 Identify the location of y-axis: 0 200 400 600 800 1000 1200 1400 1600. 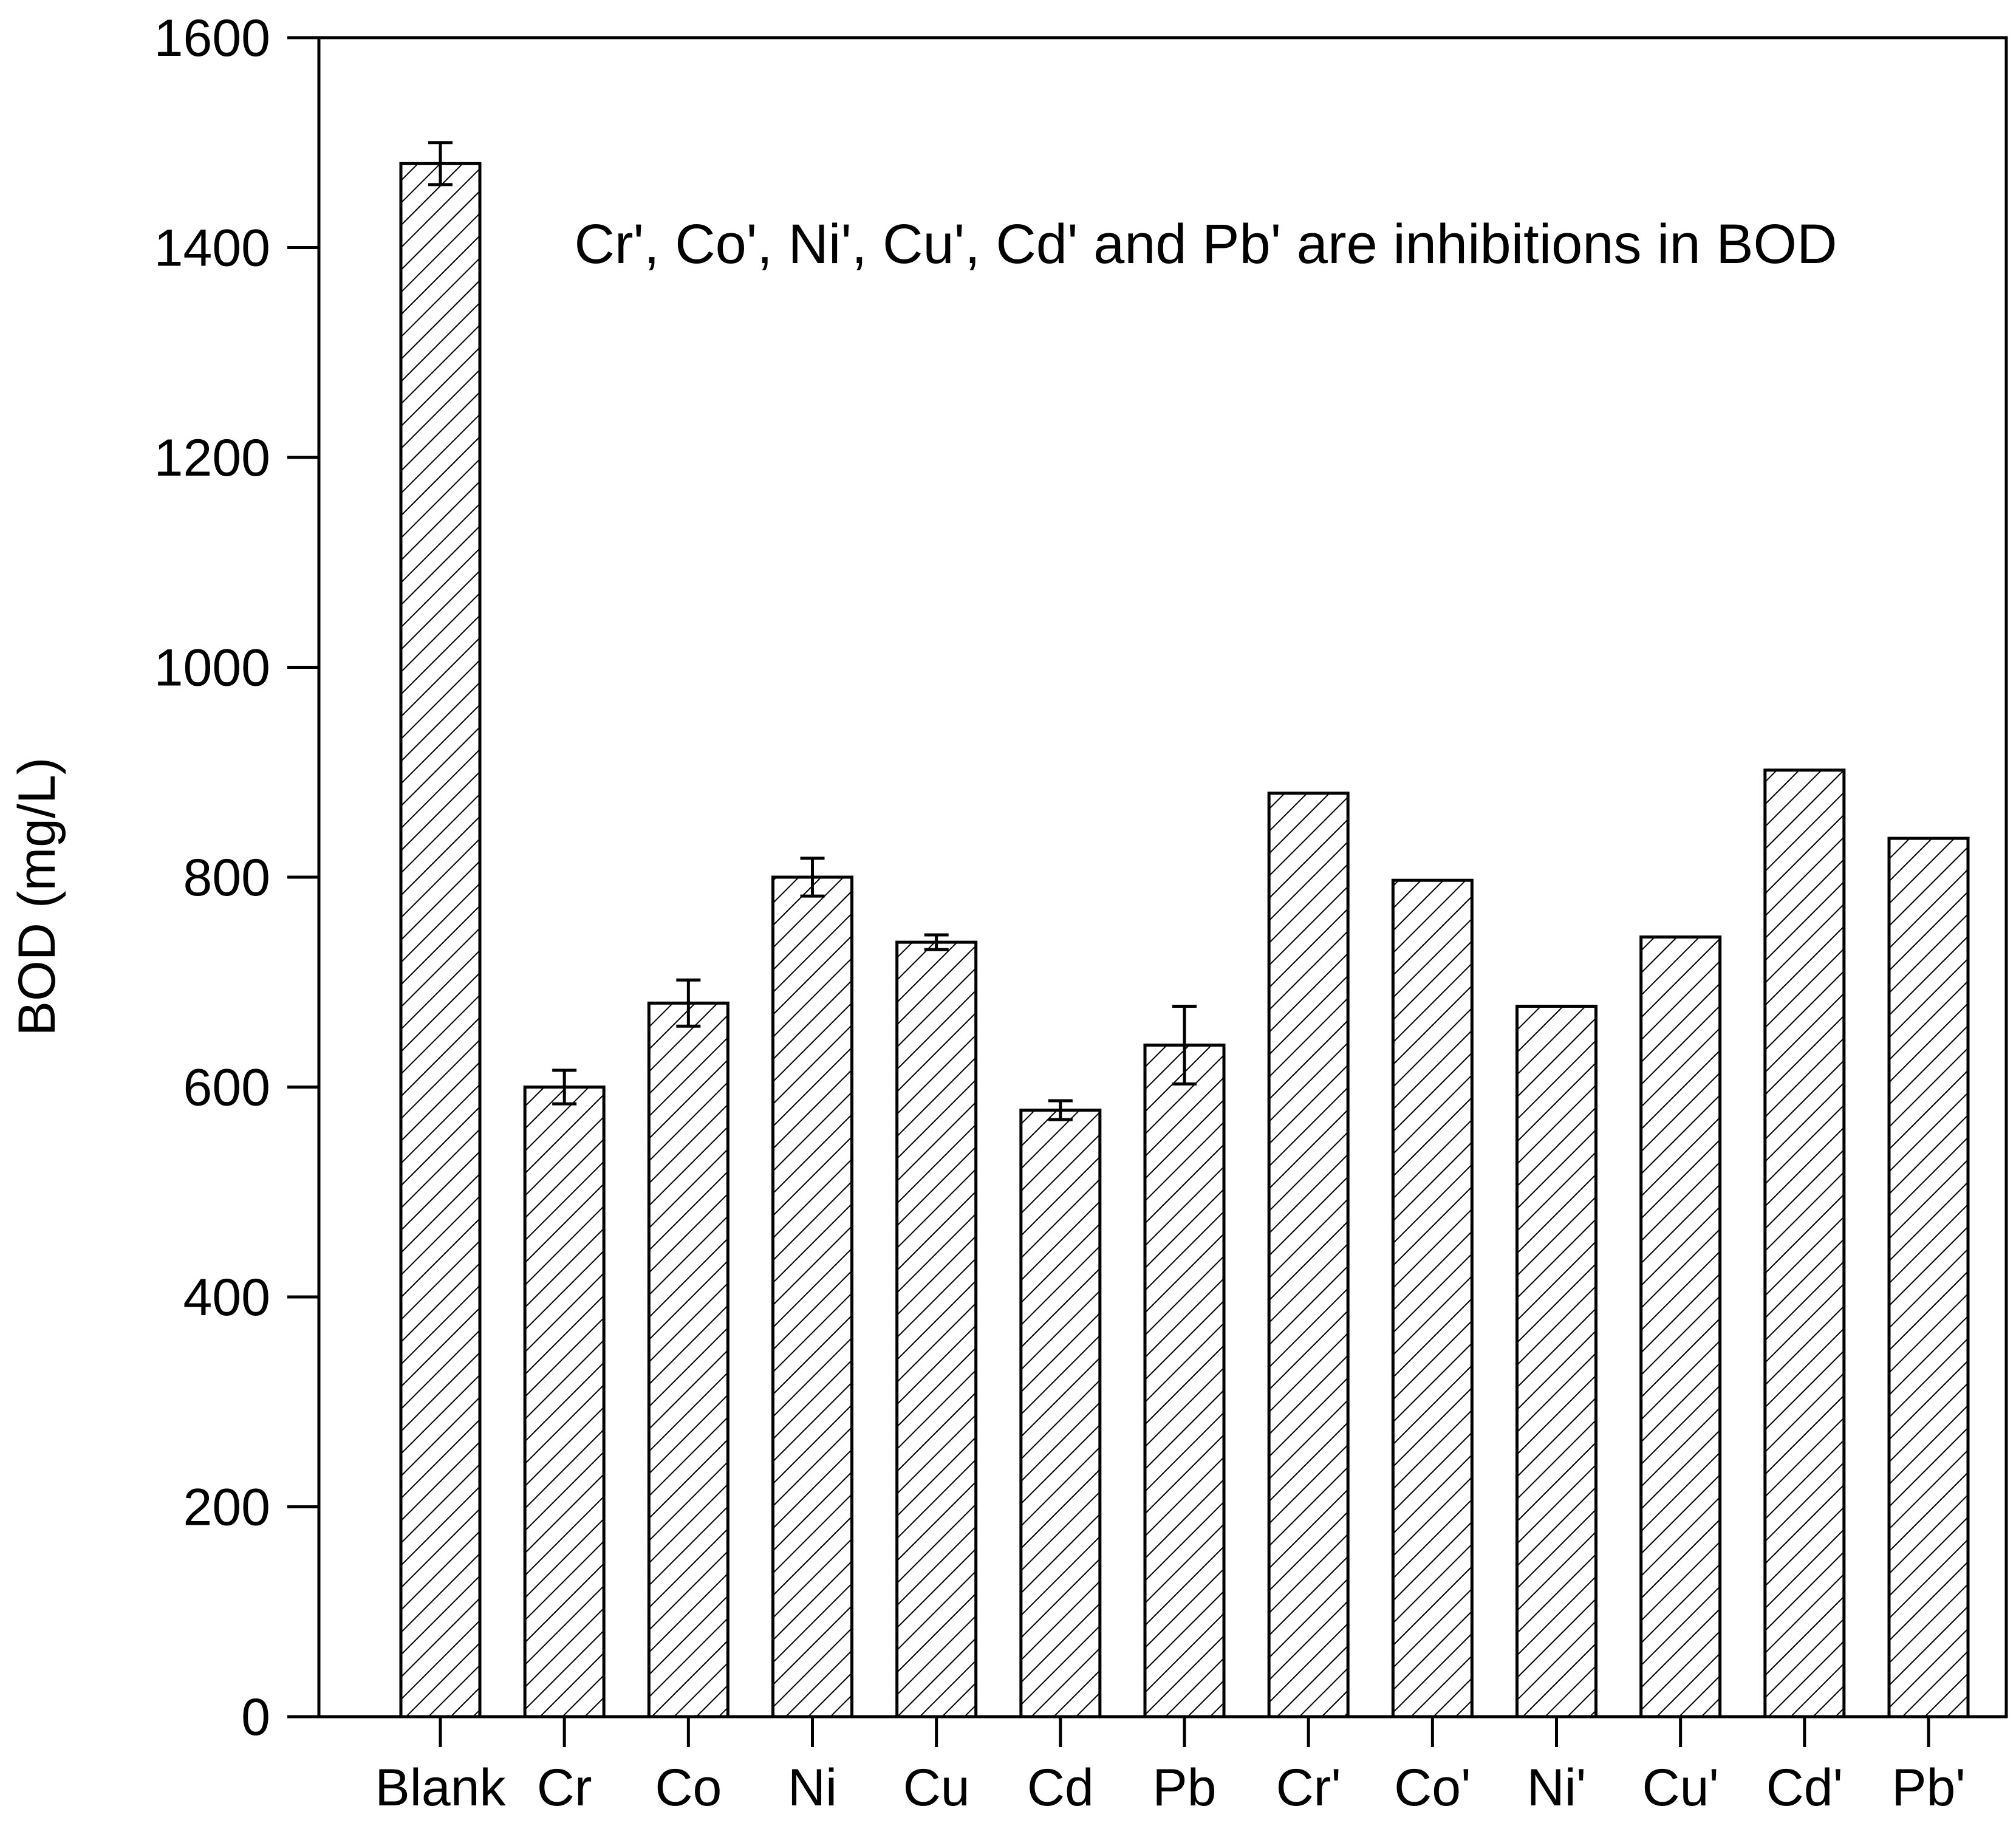
(237, 877).